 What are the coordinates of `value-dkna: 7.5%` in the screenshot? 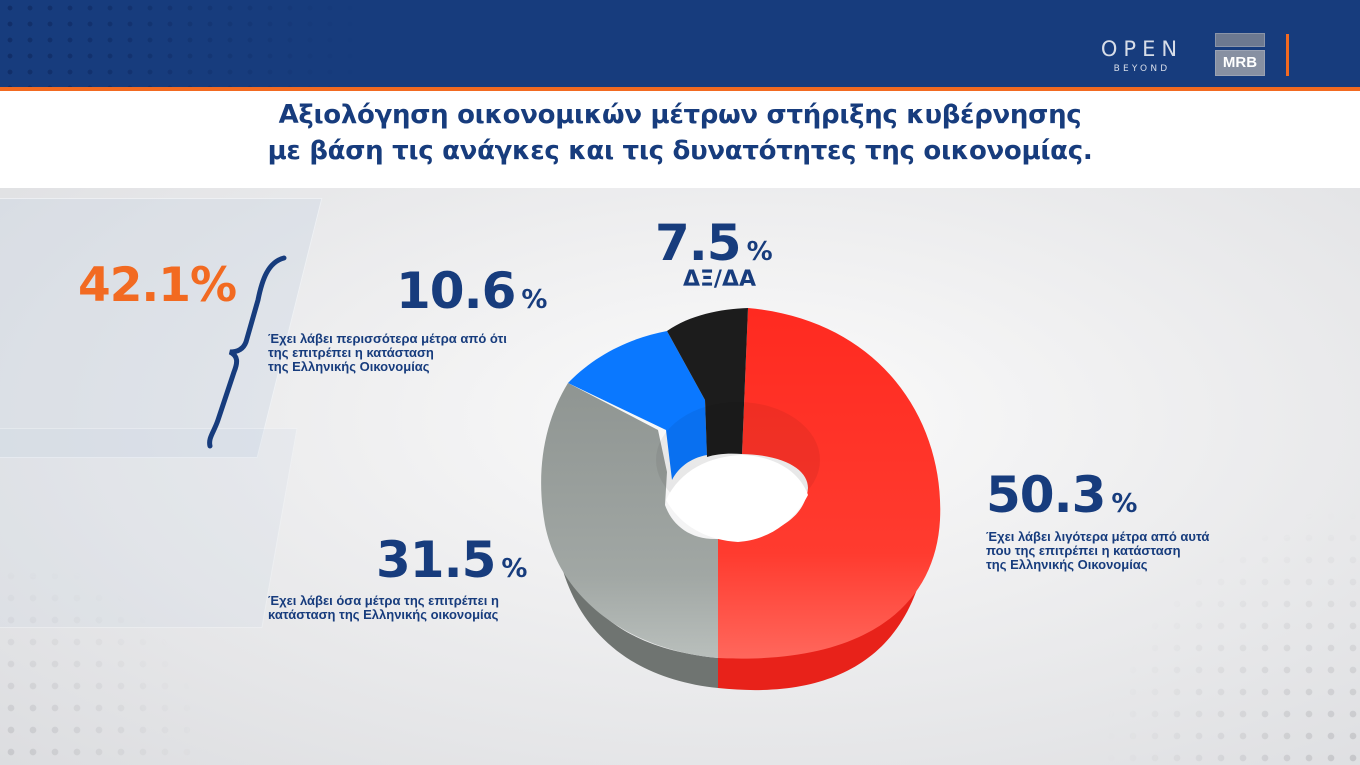 It's located at (714, 243).